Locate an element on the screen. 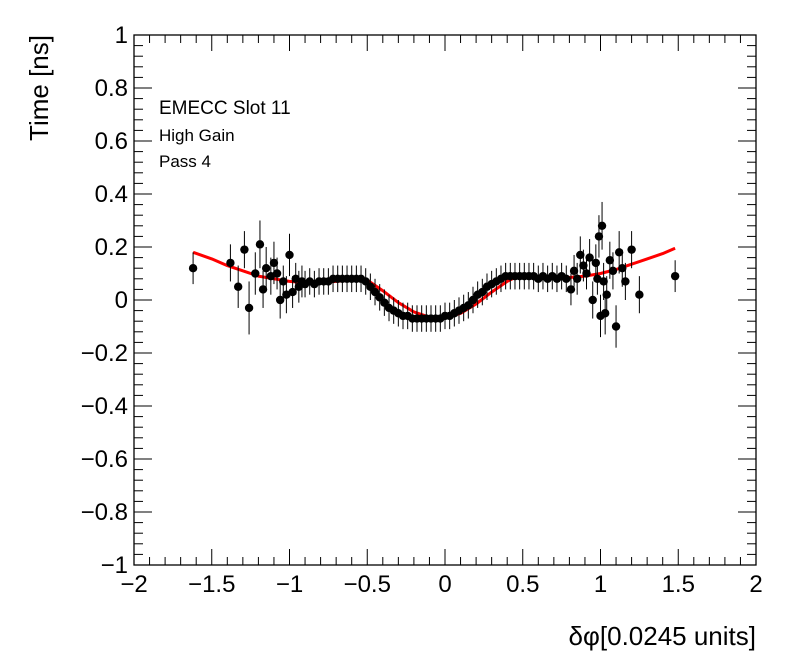 The width and height of the screenshot is (796, 672). y-axis-label: Time [ns] is located at coordinates (39, 88).